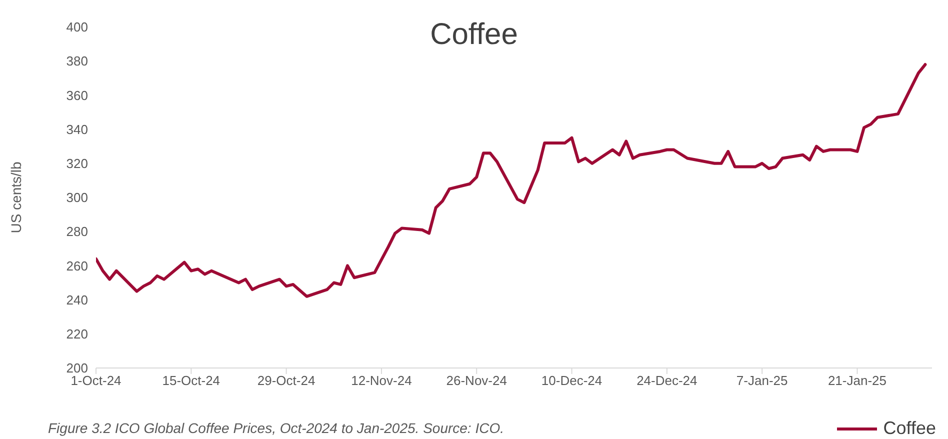 The height and width of the screenshot is (439, 948). What do you see at coordinates (77, 61) in the screenshot?
I see `y-tick-label: 380` at bounding box center [77, 61].